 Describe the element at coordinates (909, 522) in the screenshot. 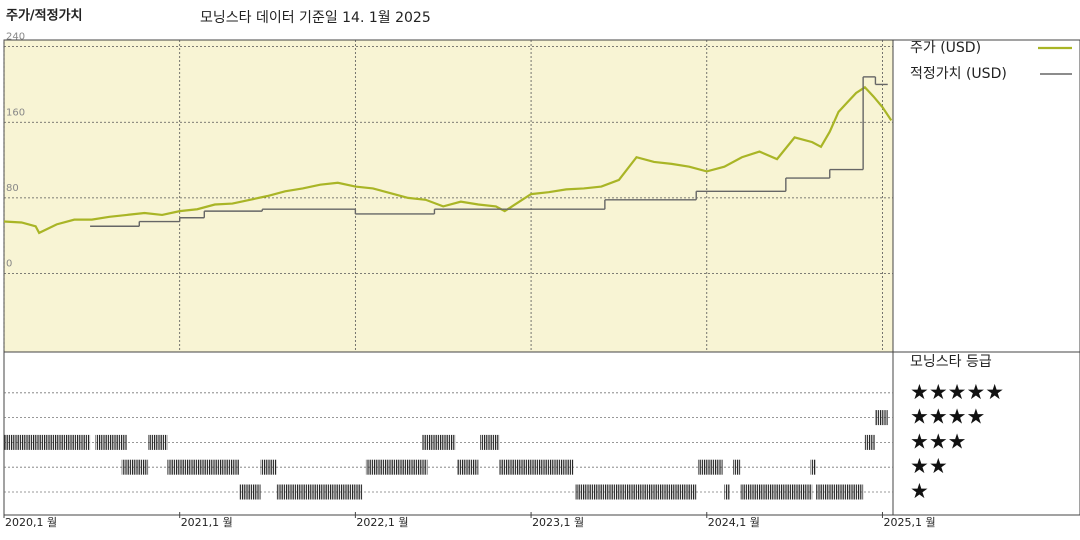

I see `x-tick-label: 2025,1 월` at that location.